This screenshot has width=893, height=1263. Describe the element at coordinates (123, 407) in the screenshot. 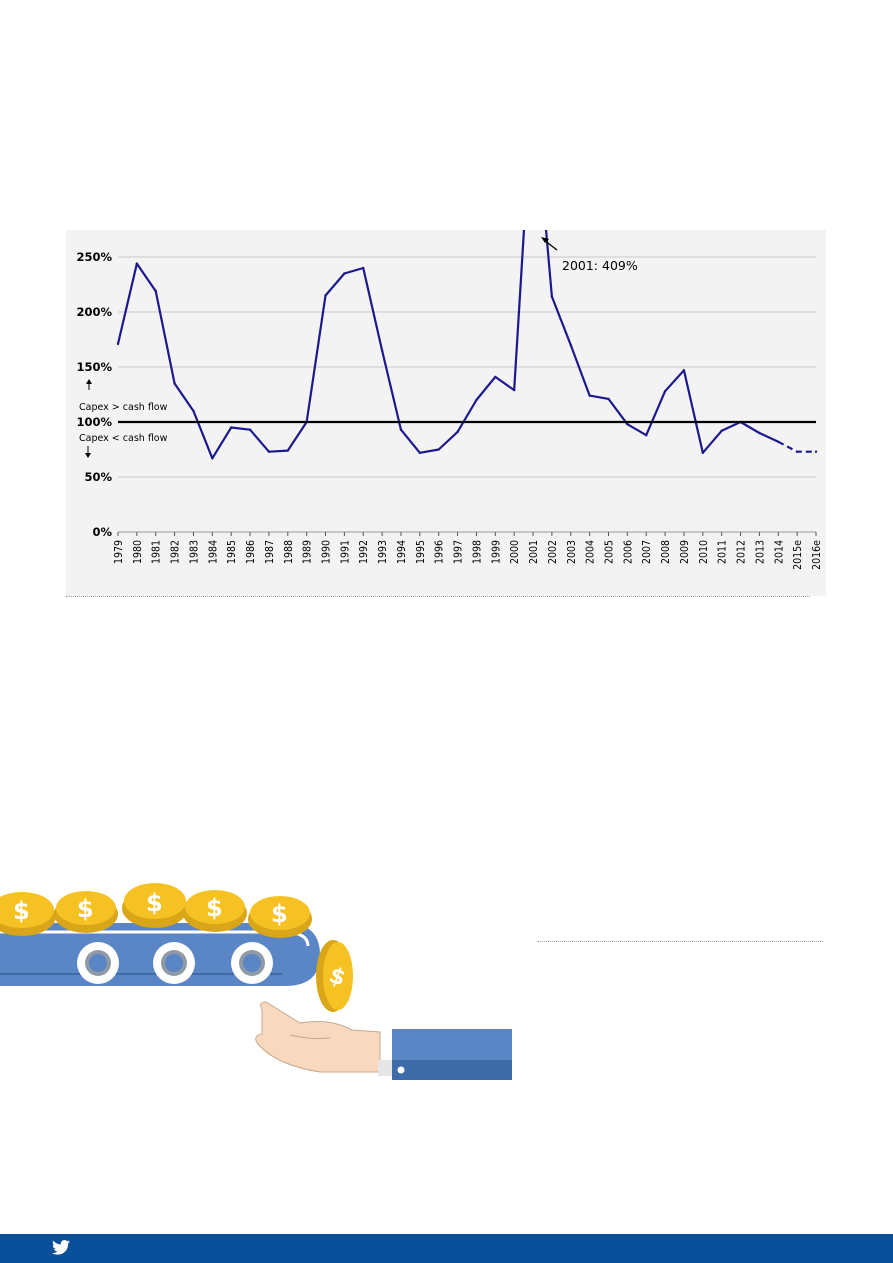

I see `capex-above-label: Capex > cash flow` at that location.